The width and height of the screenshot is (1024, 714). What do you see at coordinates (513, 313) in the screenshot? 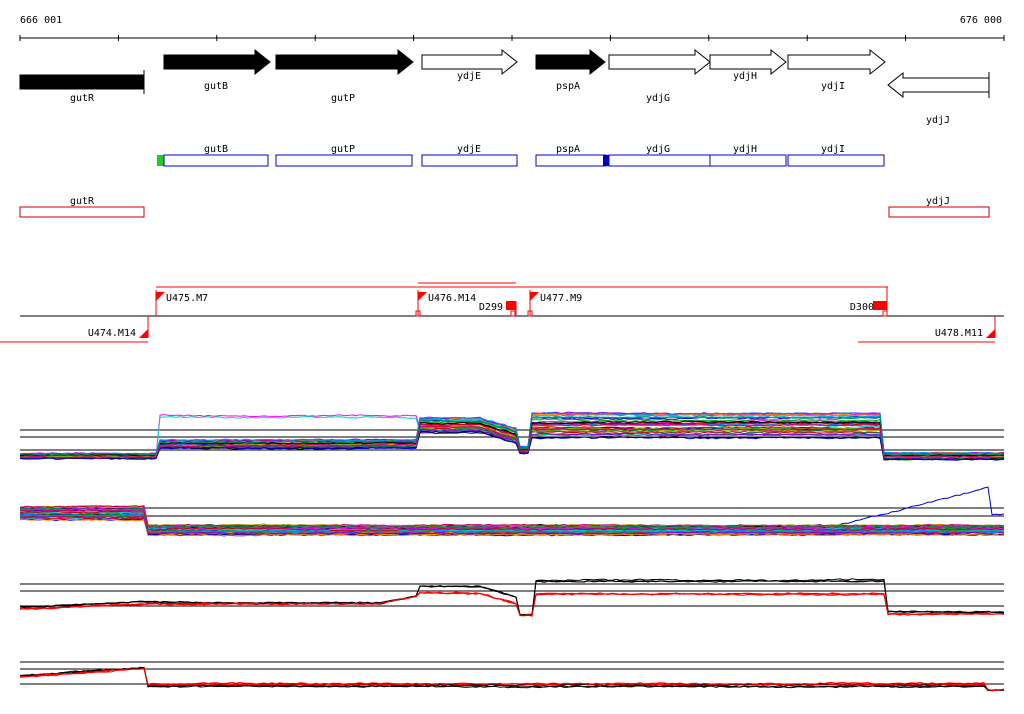
I see `terminator-D299-marker` at bounding box center [513, 313].